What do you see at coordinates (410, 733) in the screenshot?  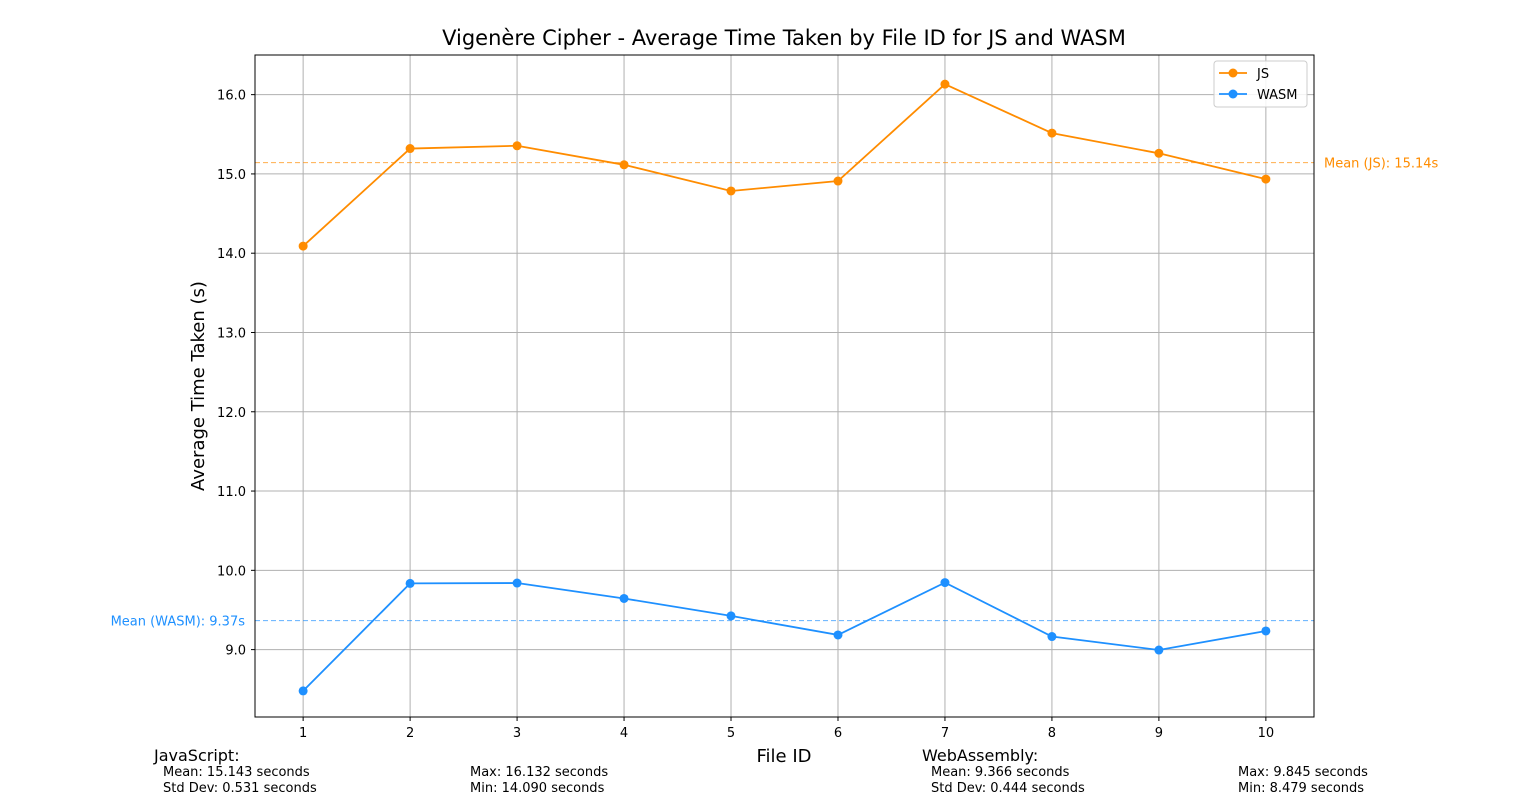 I see `x-tick-label: 2` at bounding box center [410, 733].